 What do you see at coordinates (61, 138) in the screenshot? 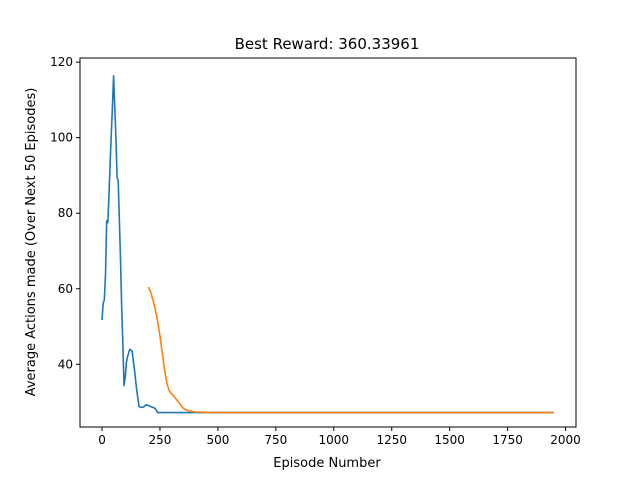
I see `y-tick-label: 100` at bounding box center [61, 138].